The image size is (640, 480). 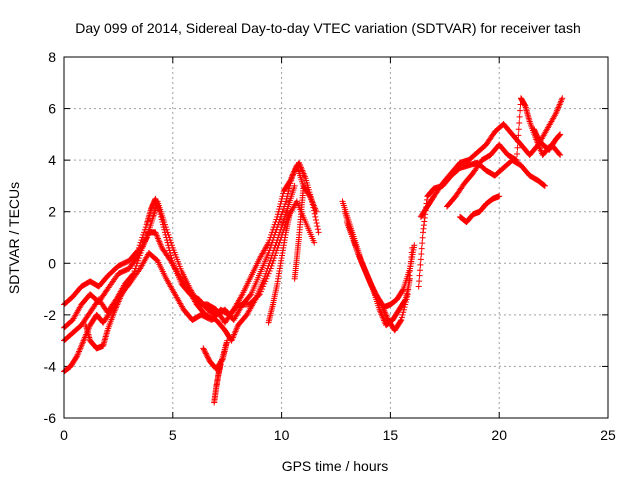 I want to click on y-tick-label: 4, so click(x=52, y=160).